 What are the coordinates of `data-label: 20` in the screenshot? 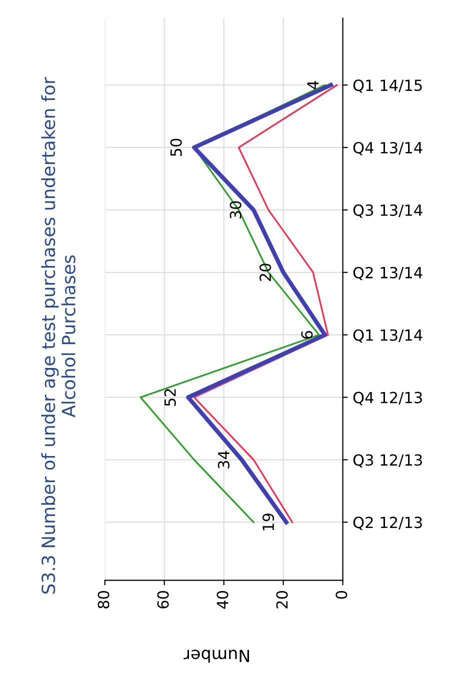 It's located at (266, 272).